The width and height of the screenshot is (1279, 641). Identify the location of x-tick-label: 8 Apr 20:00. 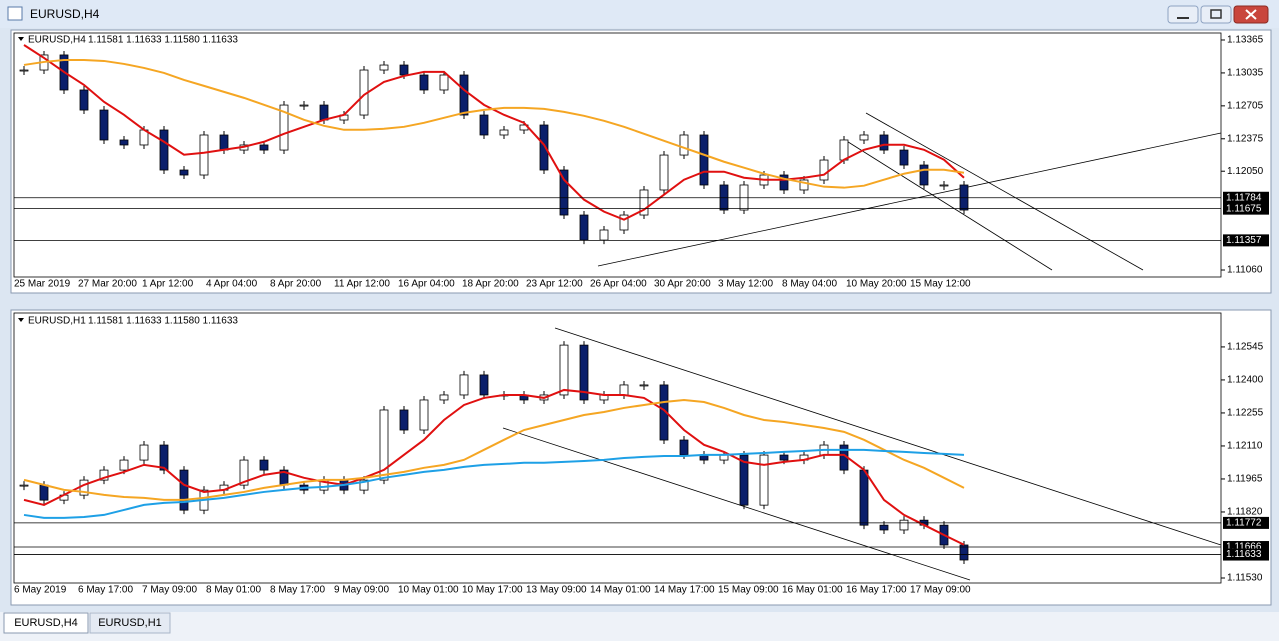
(296, 284).